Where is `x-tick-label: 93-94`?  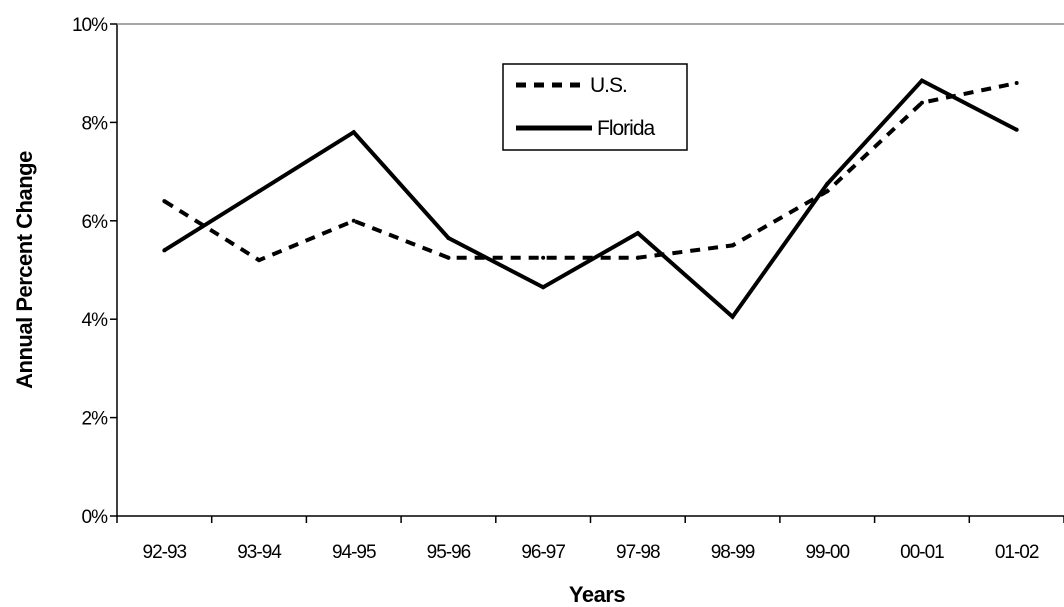 x-tick-label: 93-94 is located at coordinates (259, 552).